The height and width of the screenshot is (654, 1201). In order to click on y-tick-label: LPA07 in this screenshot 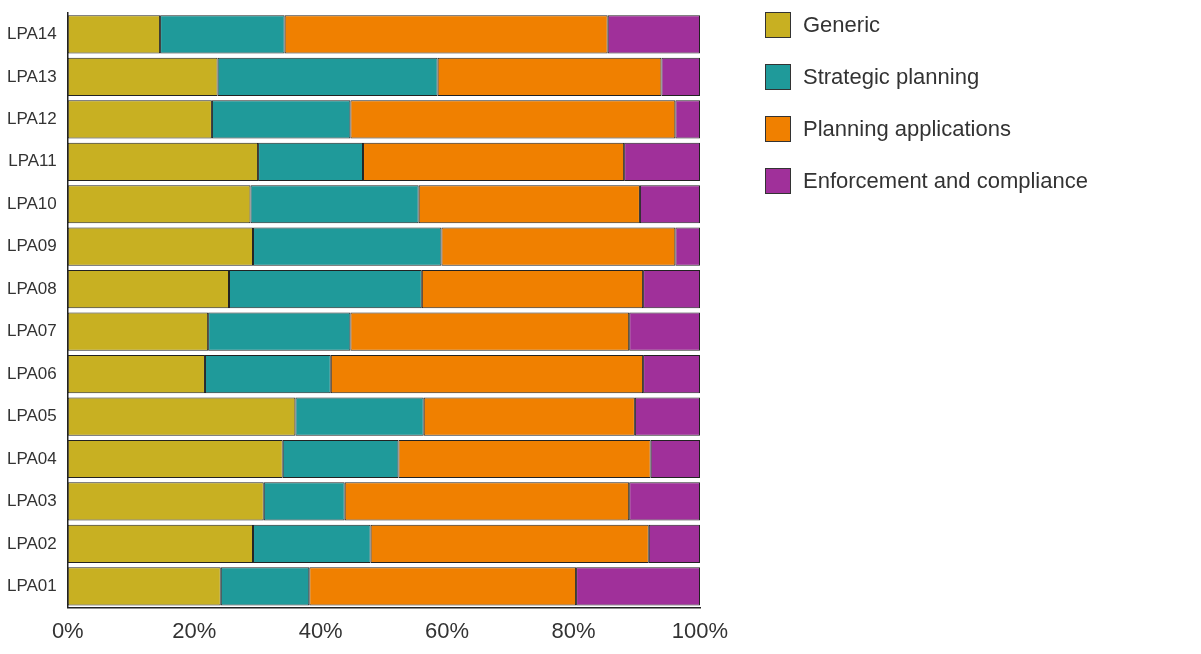, I will do `click(32, 331)`.